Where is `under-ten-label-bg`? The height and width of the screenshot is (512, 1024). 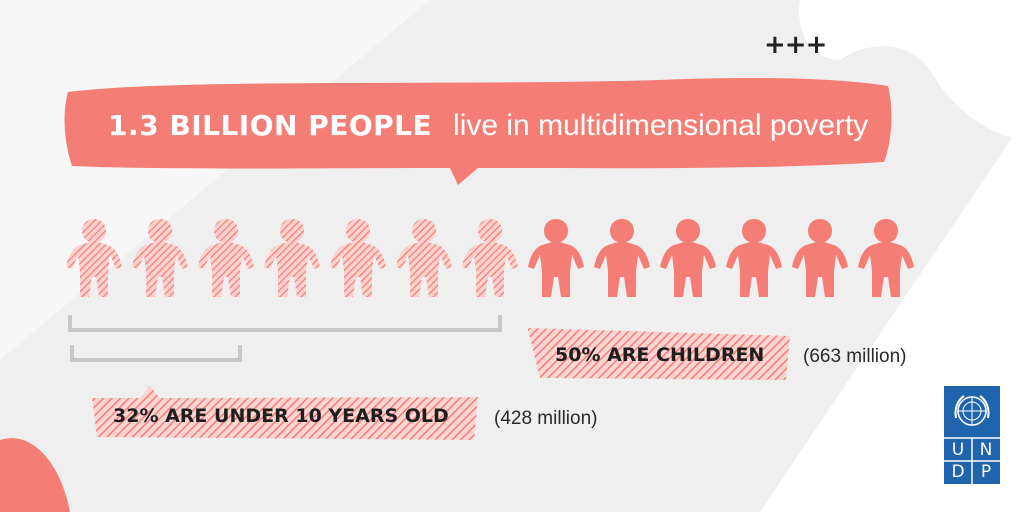 under-ten-label-bg is located at coordinates (285, 413).